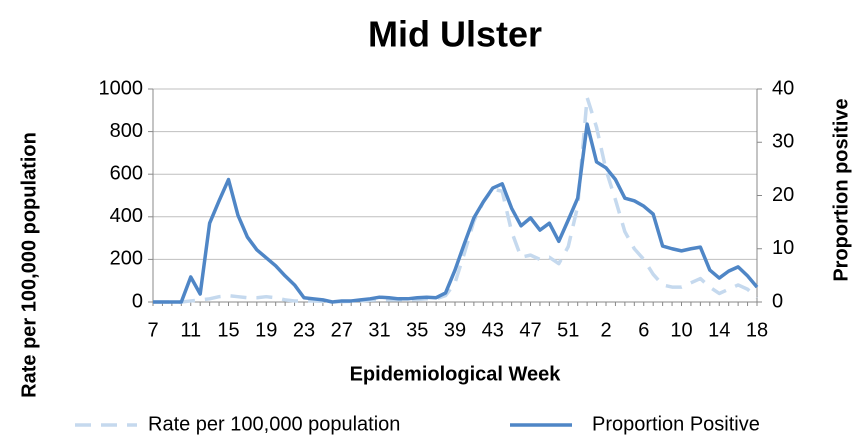  Describe the element at coordinates (456, 374) in the screenshot. I see `x-axis-title: Epidemiological Week` at that location.